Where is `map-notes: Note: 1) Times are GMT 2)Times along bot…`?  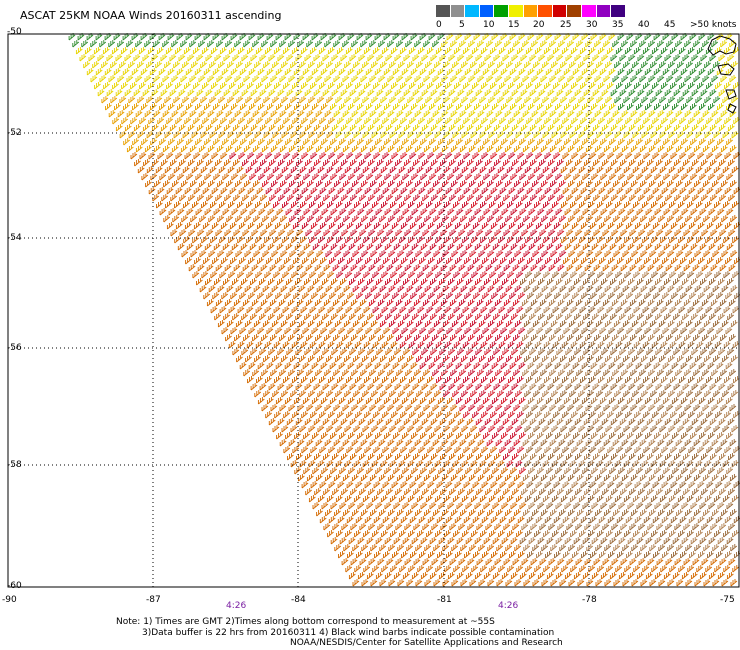 map-notes: Note: 1) Times are GMT 2)Times along bot… is located at coordinates (339, 633).